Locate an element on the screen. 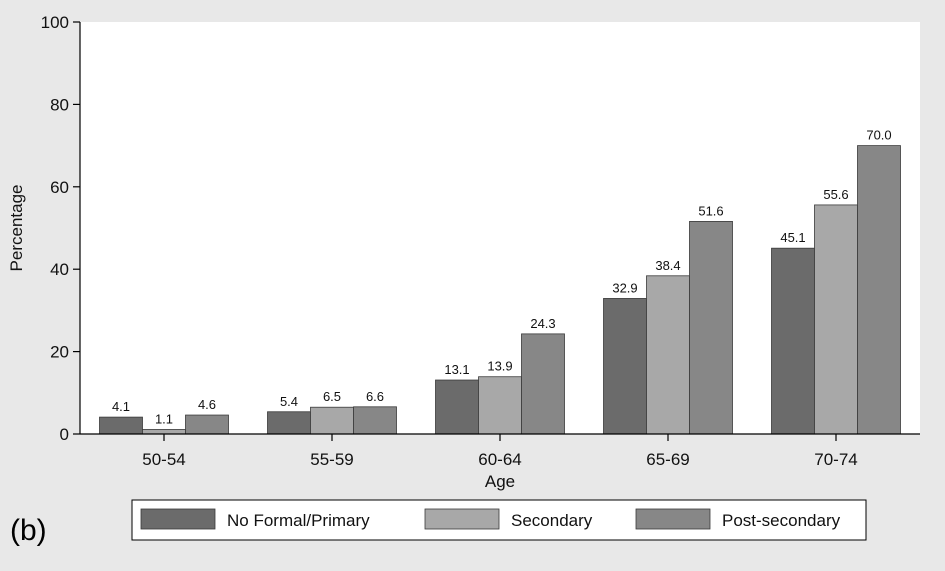 This screenshot has width=945, height=571. panel-label: (b) is located at coordinates (28, 530).